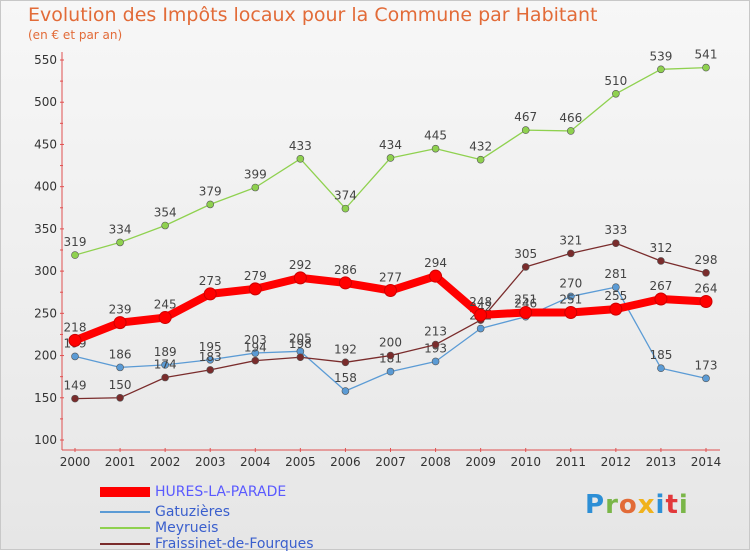 The image size is (750, 552). What do you see at coordinates (345, 349) in the screenshot?
I see `data-label: 192` at bounding box center [345, 349].